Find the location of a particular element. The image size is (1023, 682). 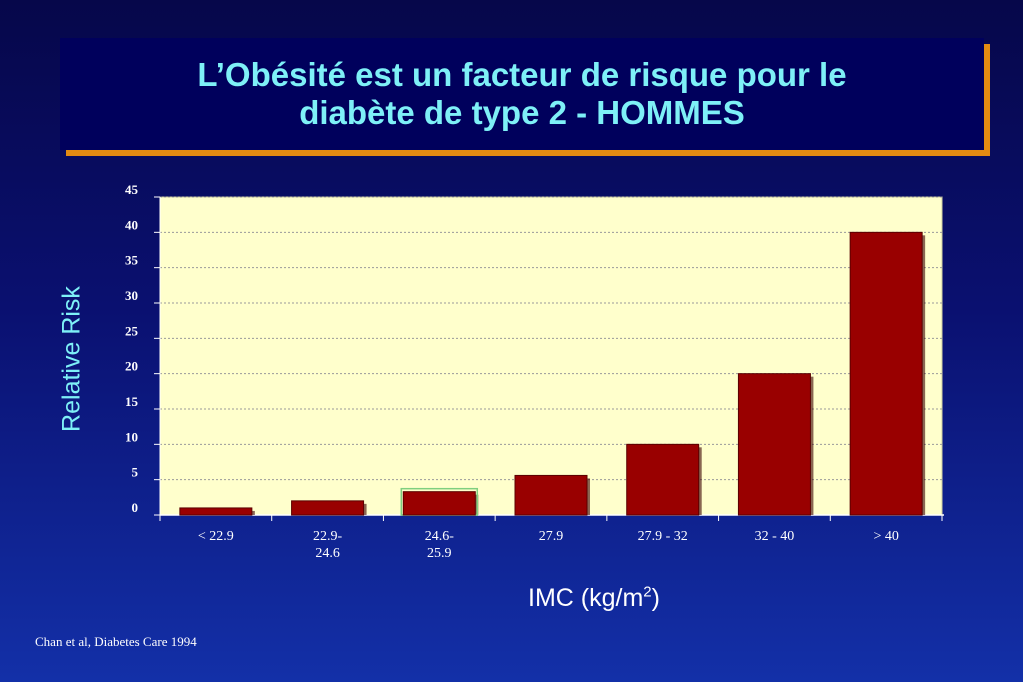

y-tick-label: 5 is located at coordinates (135, 472).